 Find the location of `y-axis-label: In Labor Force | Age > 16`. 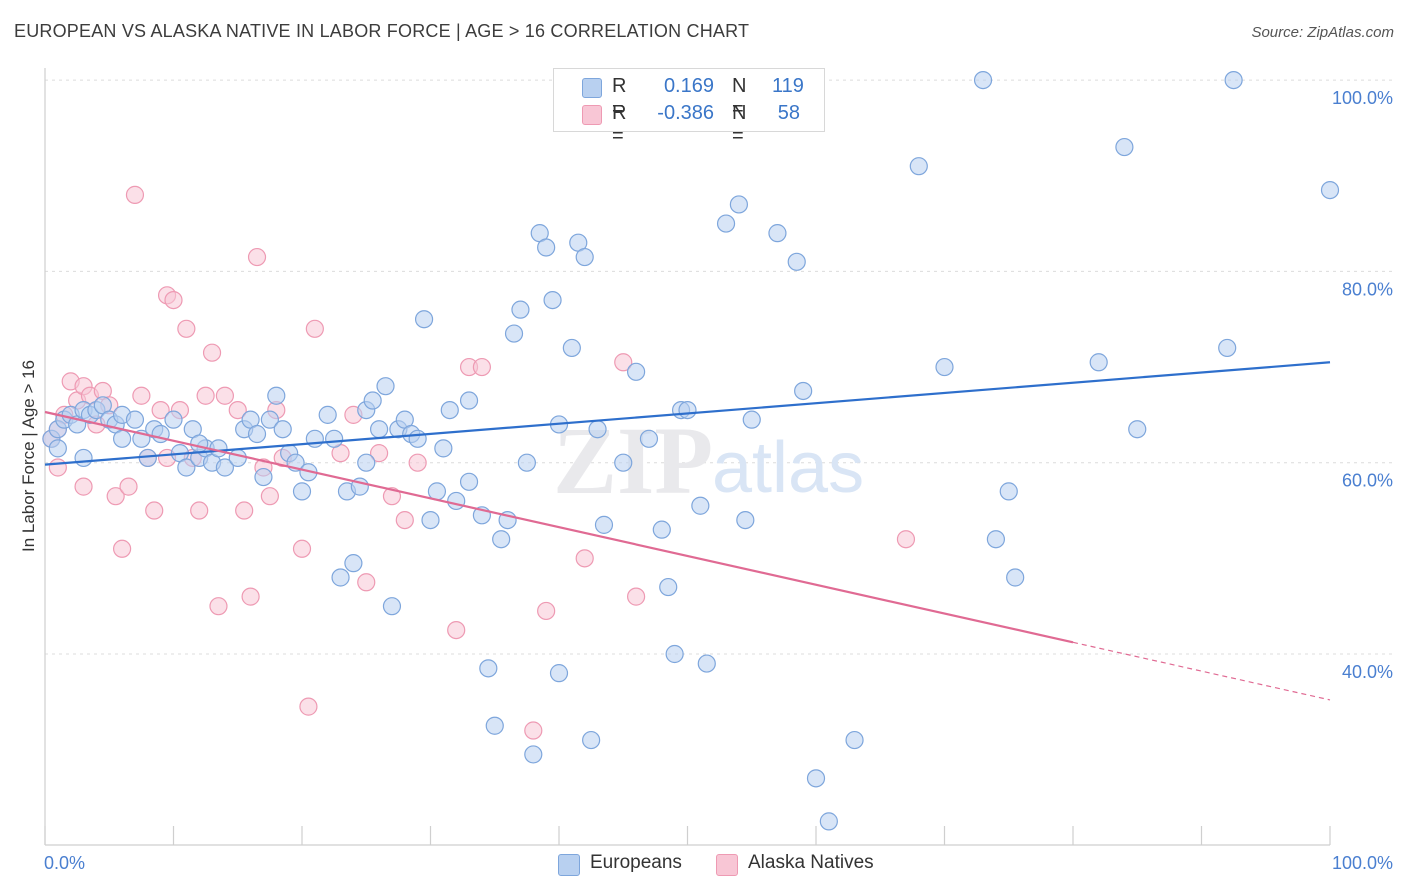

y-axis-label: In Labor Force | Age > 16 is located at coordinates (28, 456).